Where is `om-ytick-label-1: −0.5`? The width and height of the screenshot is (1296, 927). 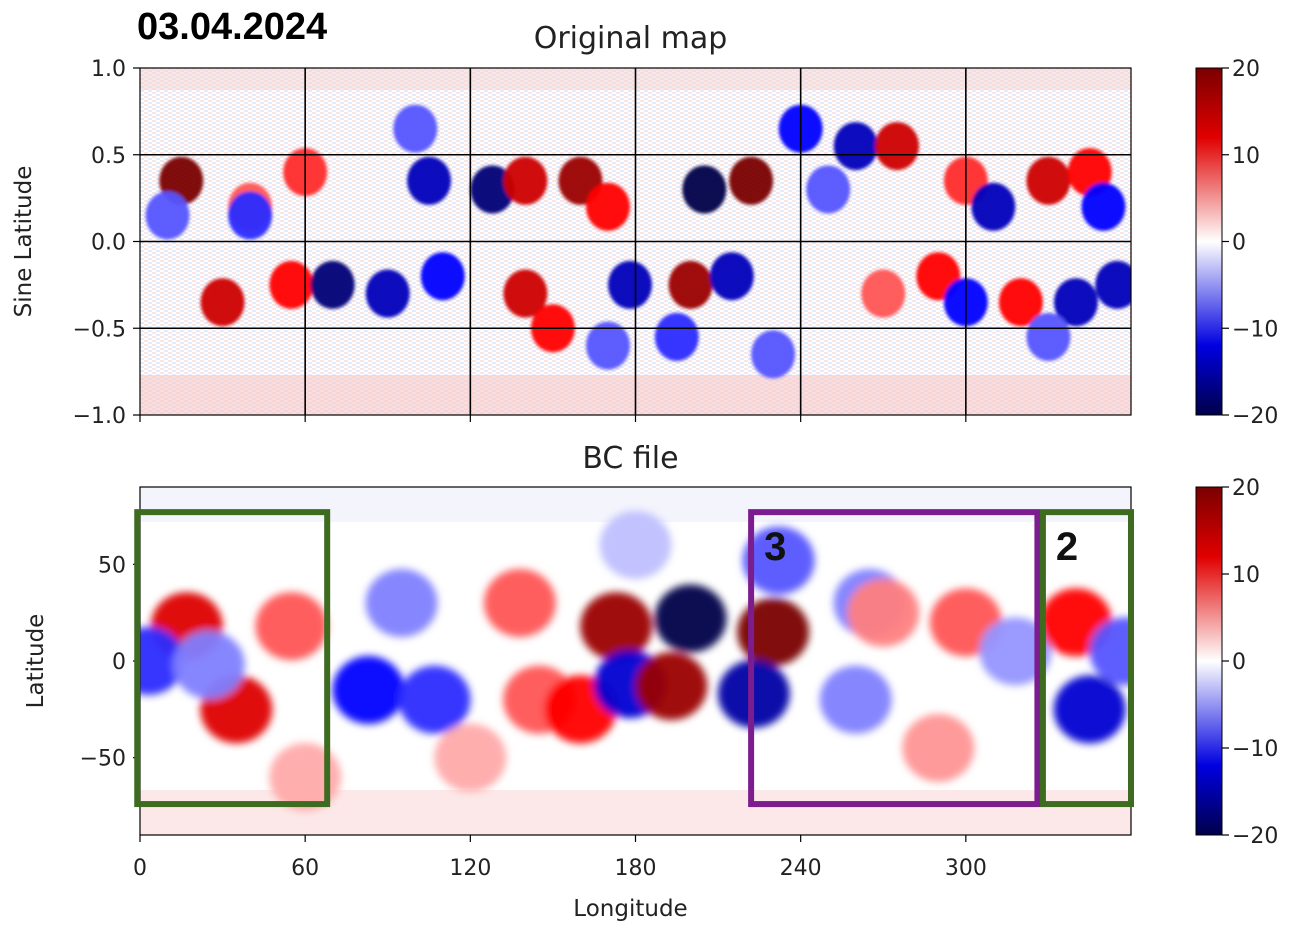 om-ytick-label-1: −0.5 is located at coordinates (99, 329).